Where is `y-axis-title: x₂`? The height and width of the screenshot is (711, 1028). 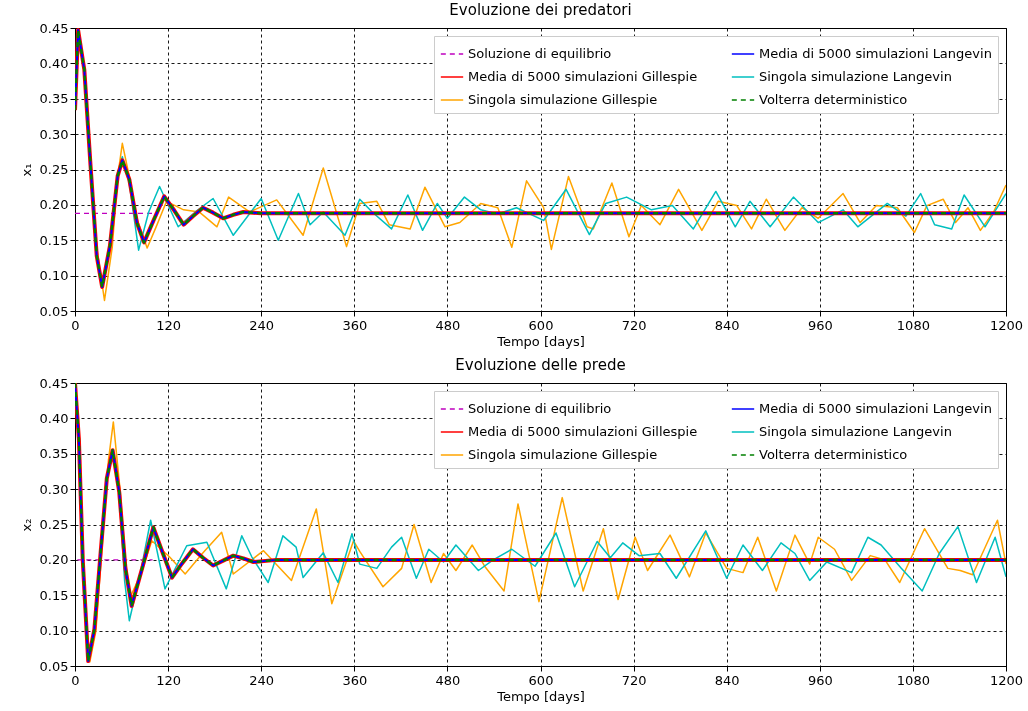 y-axis-title: x₂ is located at coordinates (26, 525).